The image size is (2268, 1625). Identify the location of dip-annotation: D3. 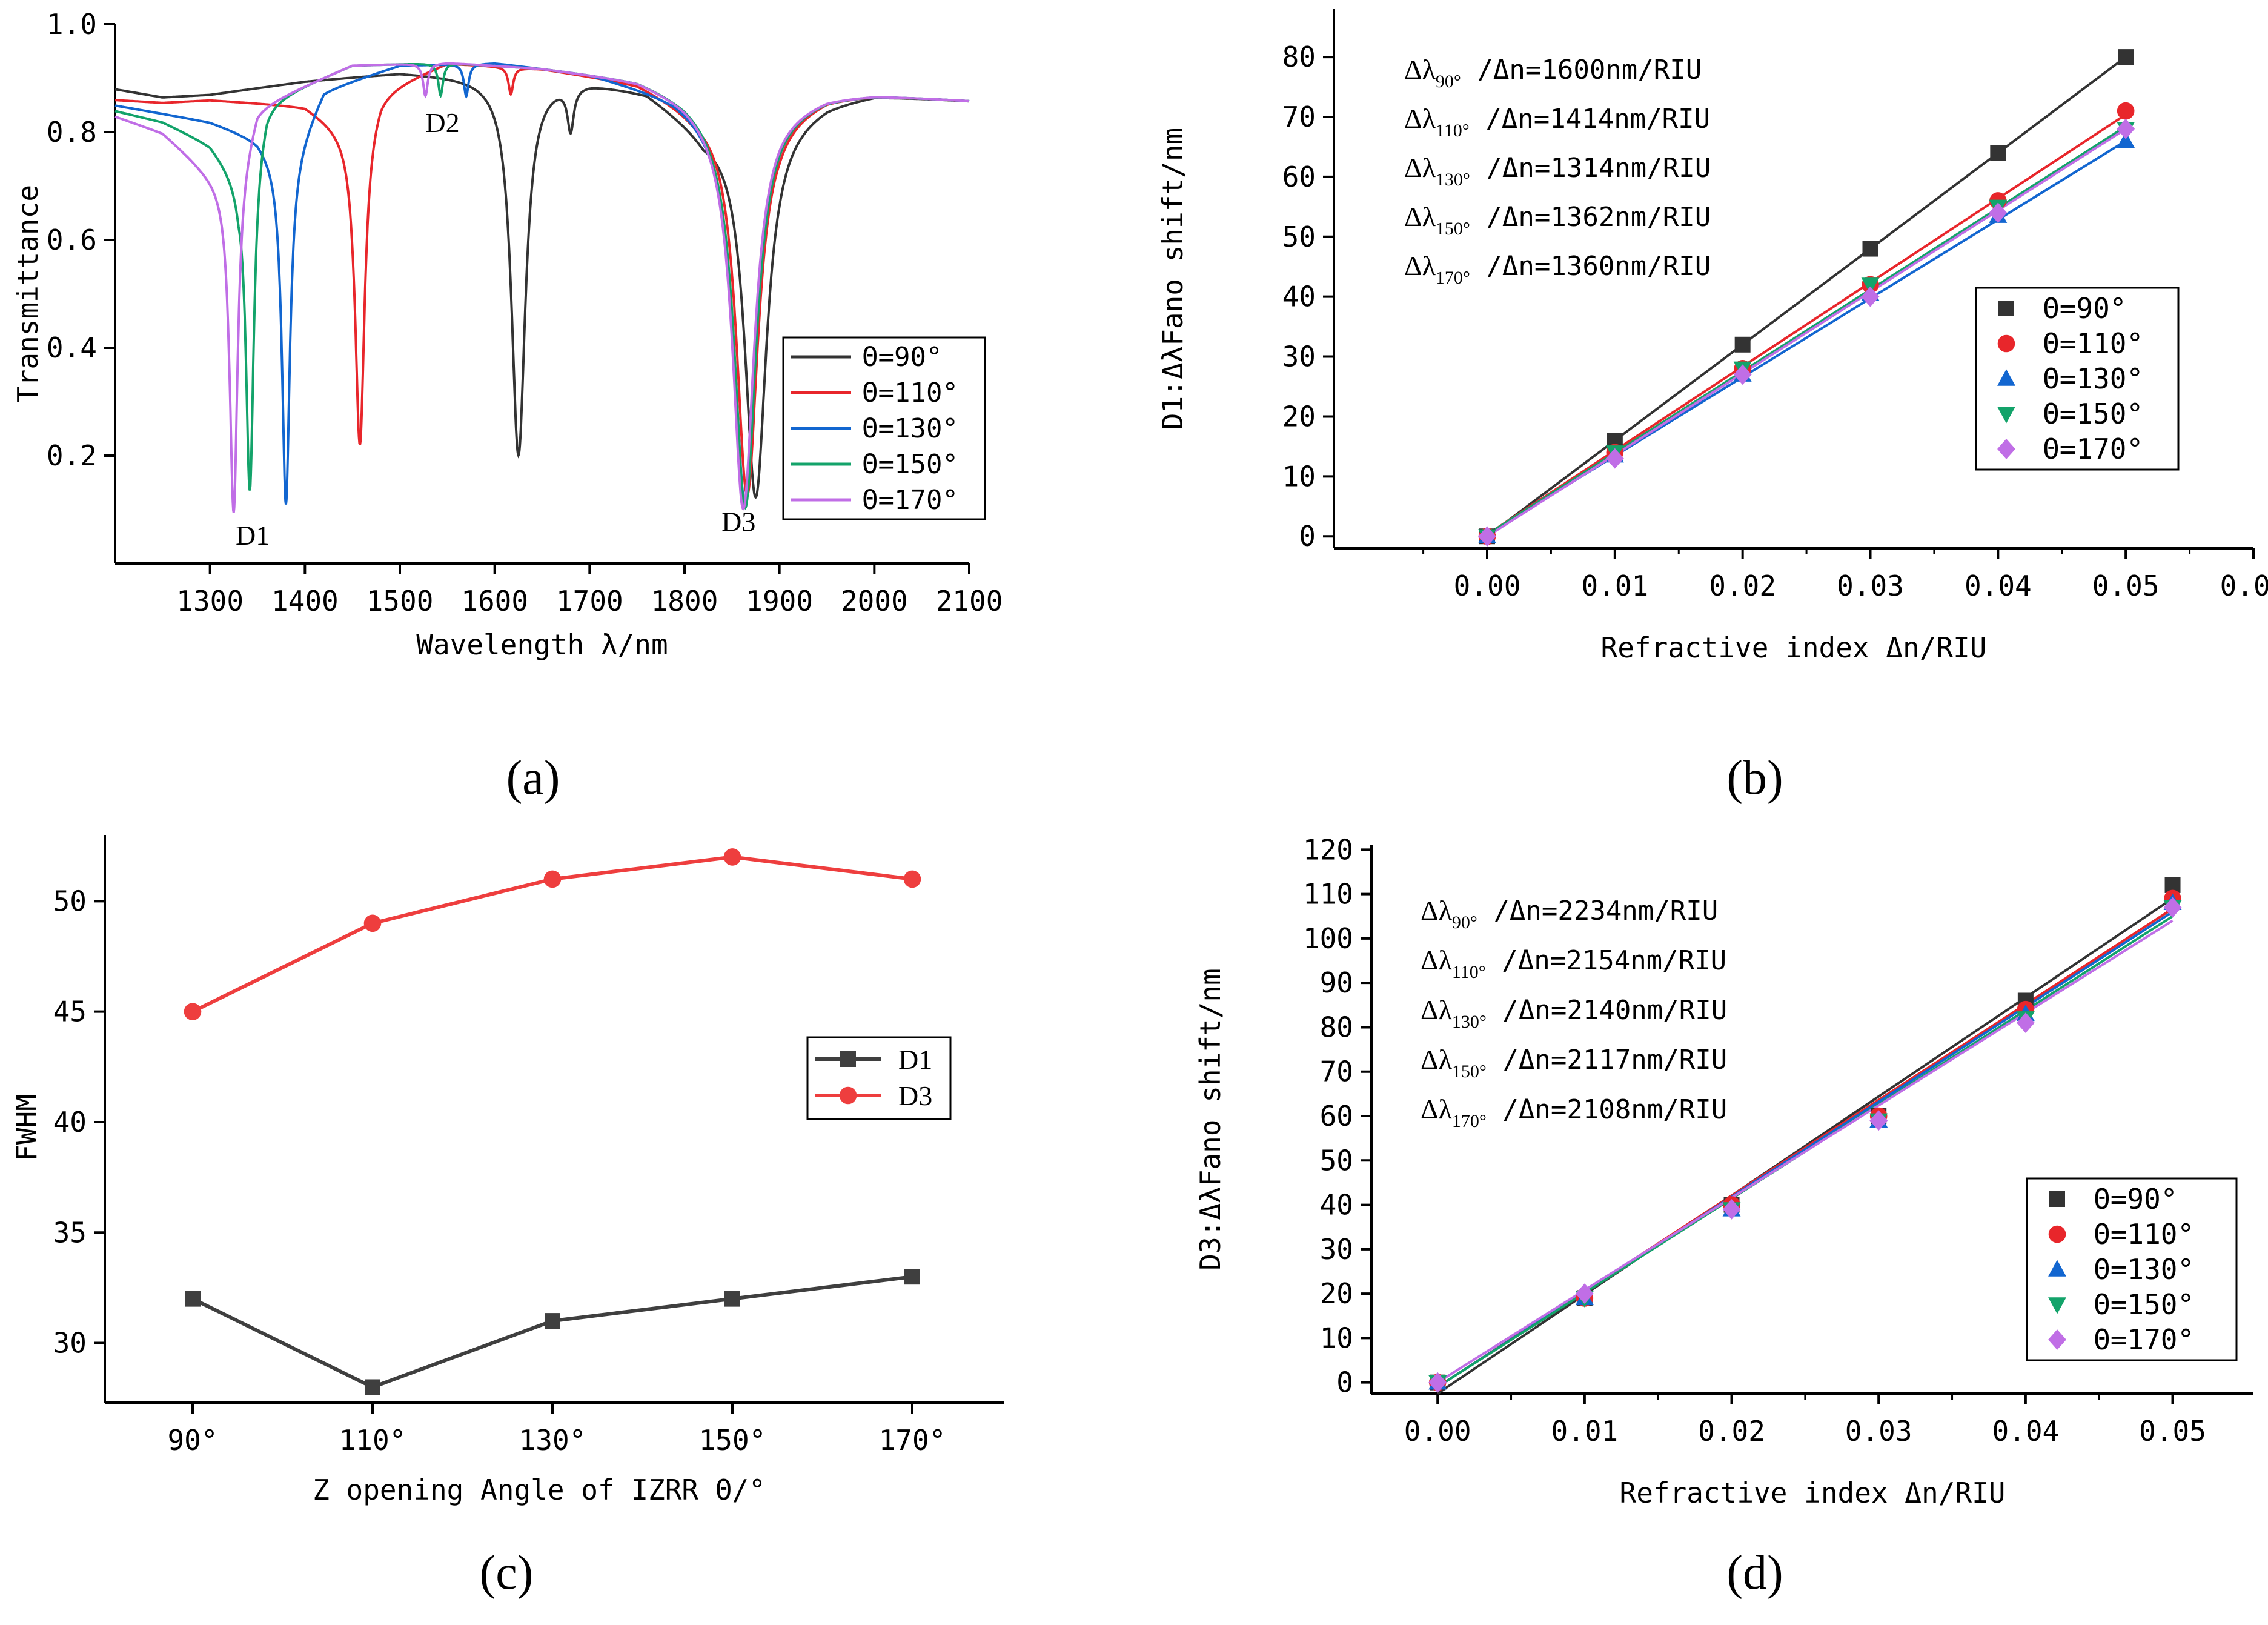
(738, 522).